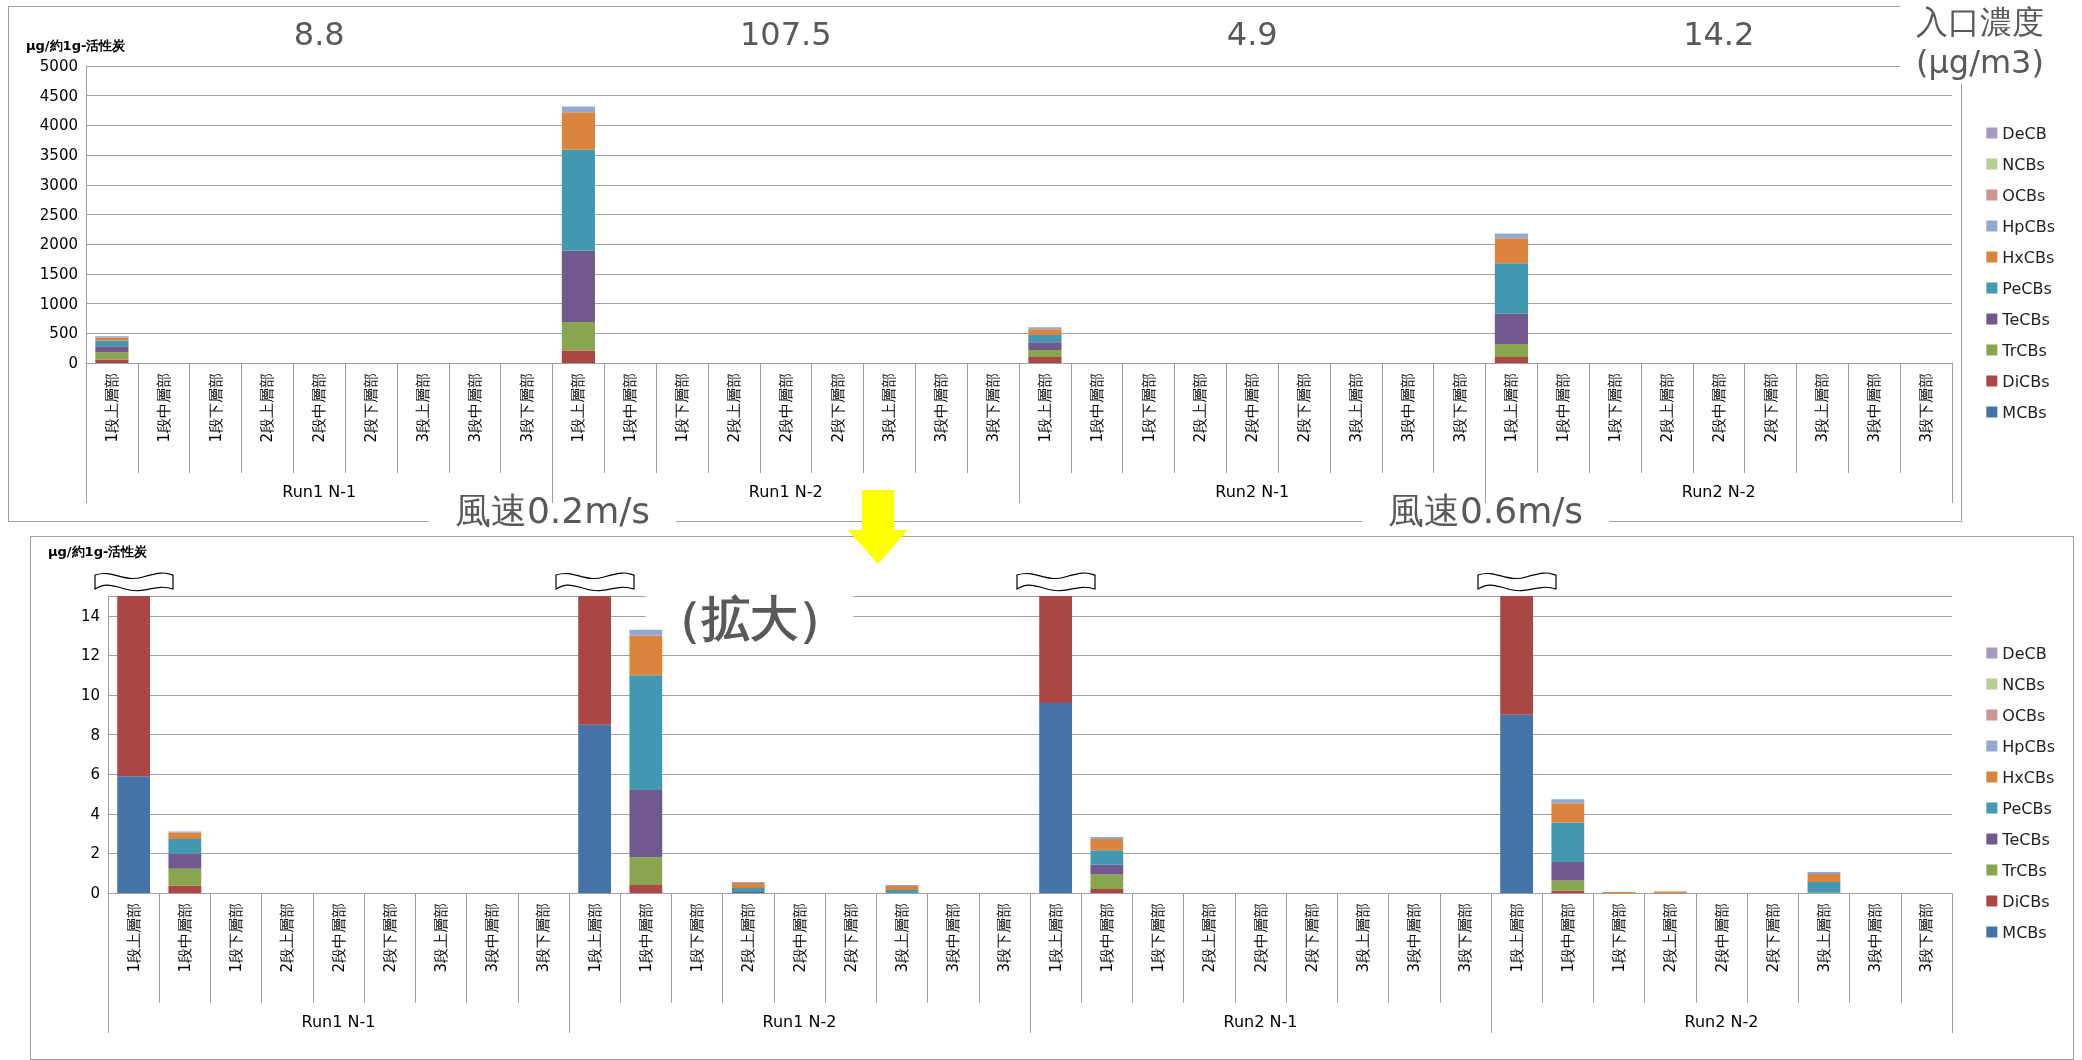 Image resolution: width=2082 pixels, height=1060 pixels. What do you see at coordinates (1719, 34) in the screenshot?
I see `text: 14.2` at bounding box center [1719, 34].